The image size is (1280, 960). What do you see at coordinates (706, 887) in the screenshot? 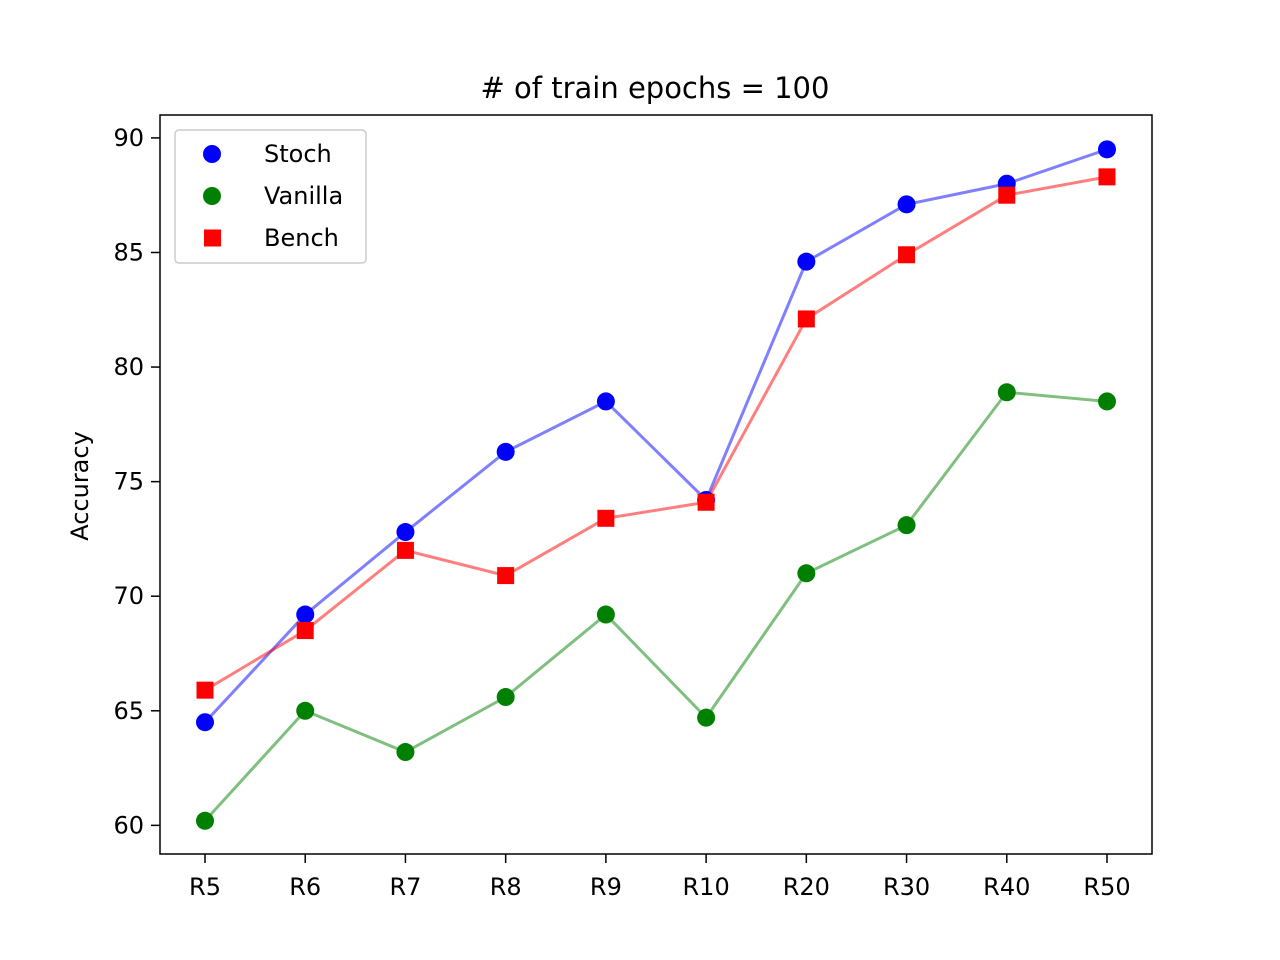
I see `x-tick-label: R10` at bounding box center [706, 887].